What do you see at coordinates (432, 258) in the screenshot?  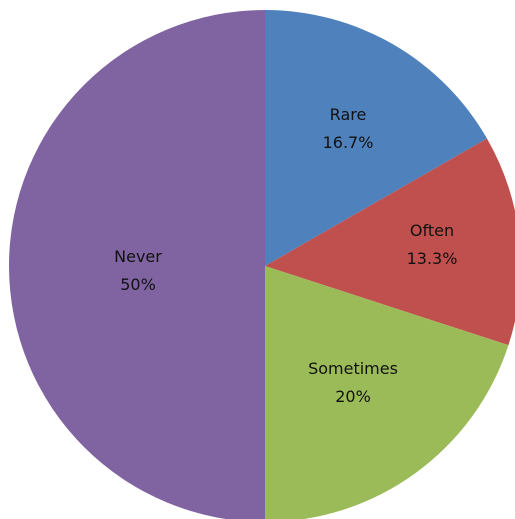 I see `slice-value-often: 13.3%` at bounding box center [432, 258].